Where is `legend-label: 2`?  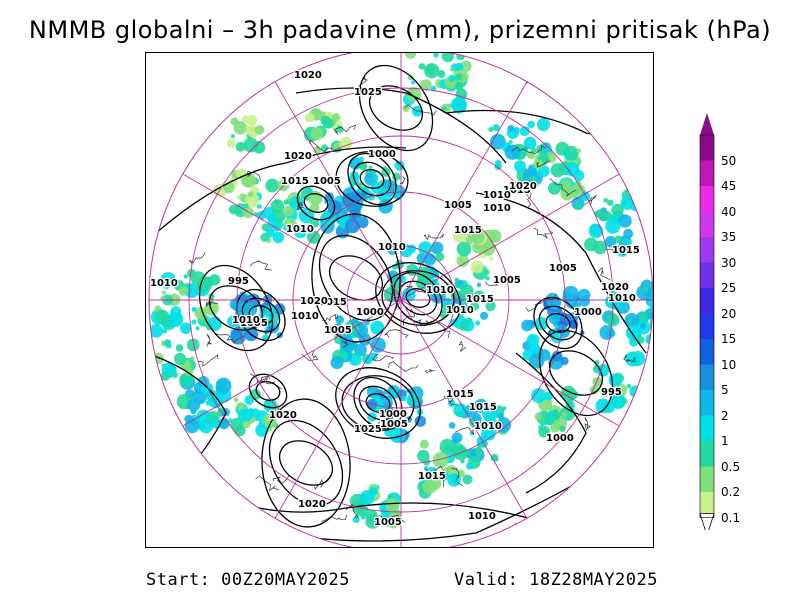
legend-label: 2 is located at coordinates (725, 415).